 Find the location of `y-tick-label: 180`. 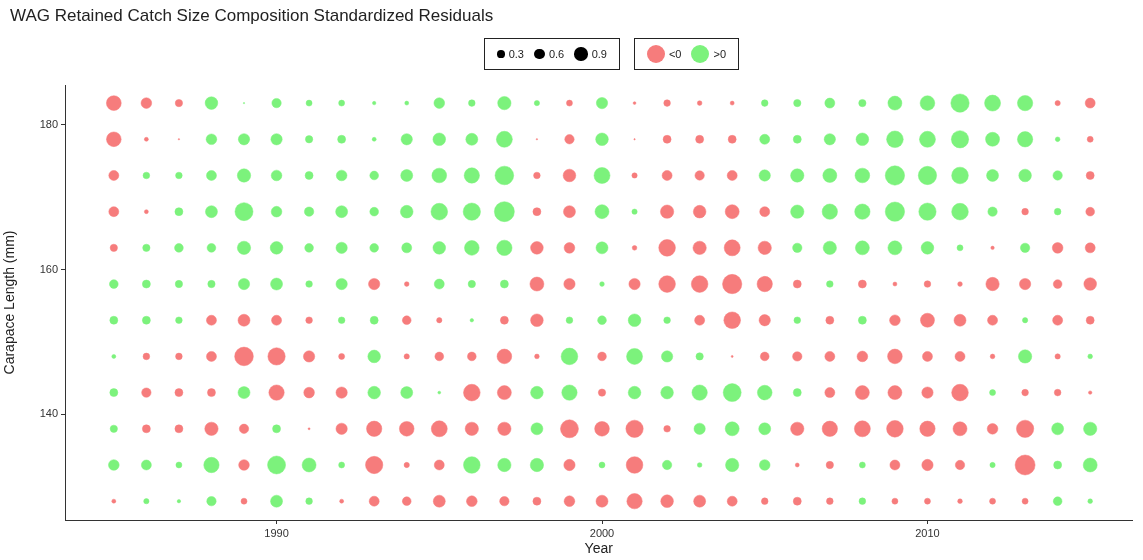

y-tick-label: 180 is located at coordinates (48, 123).